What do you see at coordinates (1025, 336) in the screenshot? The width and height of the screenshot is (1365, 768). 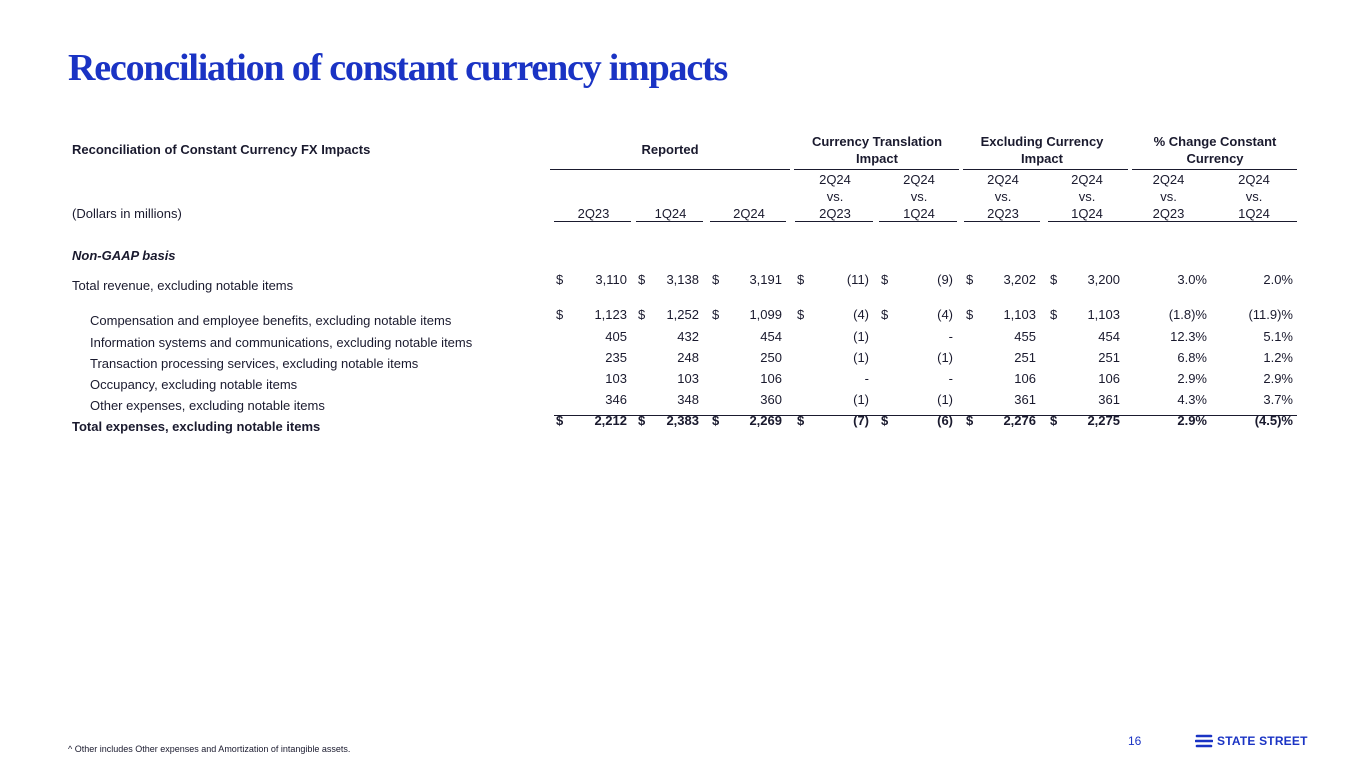 I see `table-cell: 455` at bounding box center [1025, 336].